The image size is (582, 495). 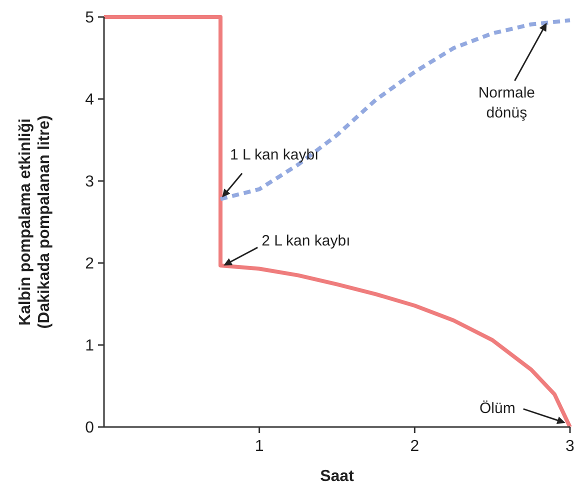 I want to click on x-tick-label: 2, so click(x=415, y=446).